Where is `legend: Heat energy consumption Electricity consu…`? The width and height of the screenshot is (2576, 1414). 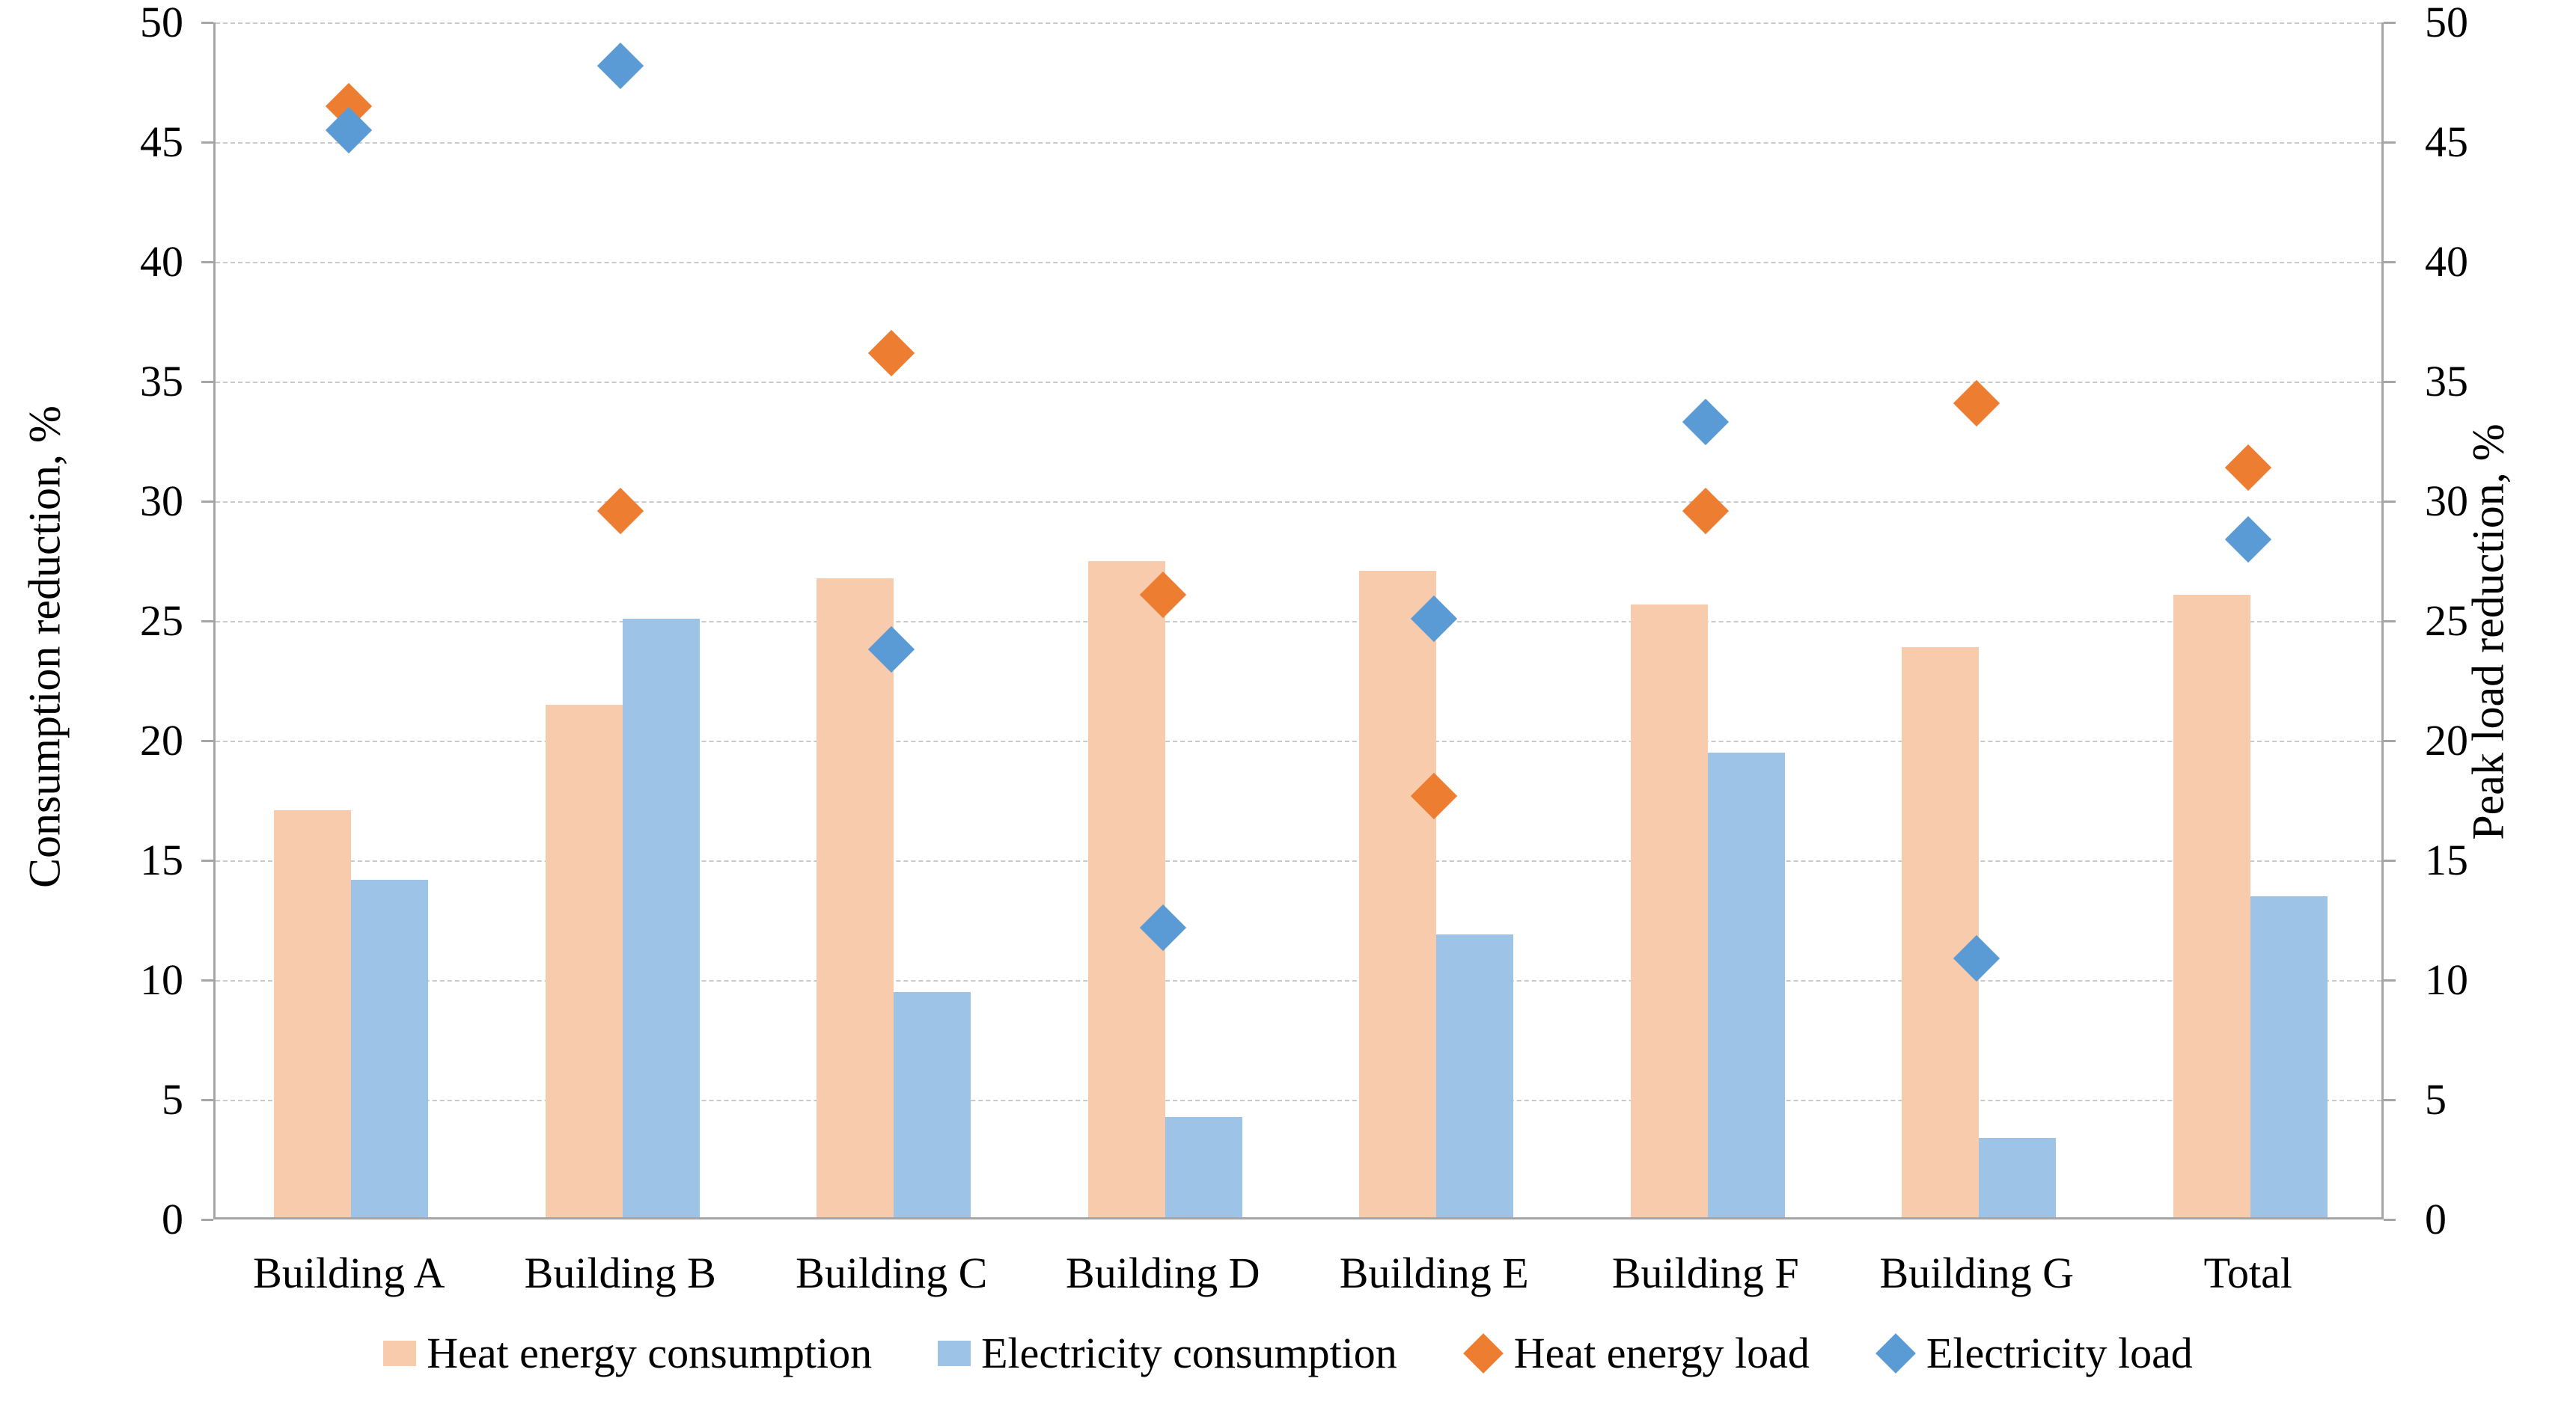
legend: Heat energy consumption Electricity consu… is located at coordinates (1288, 1353).